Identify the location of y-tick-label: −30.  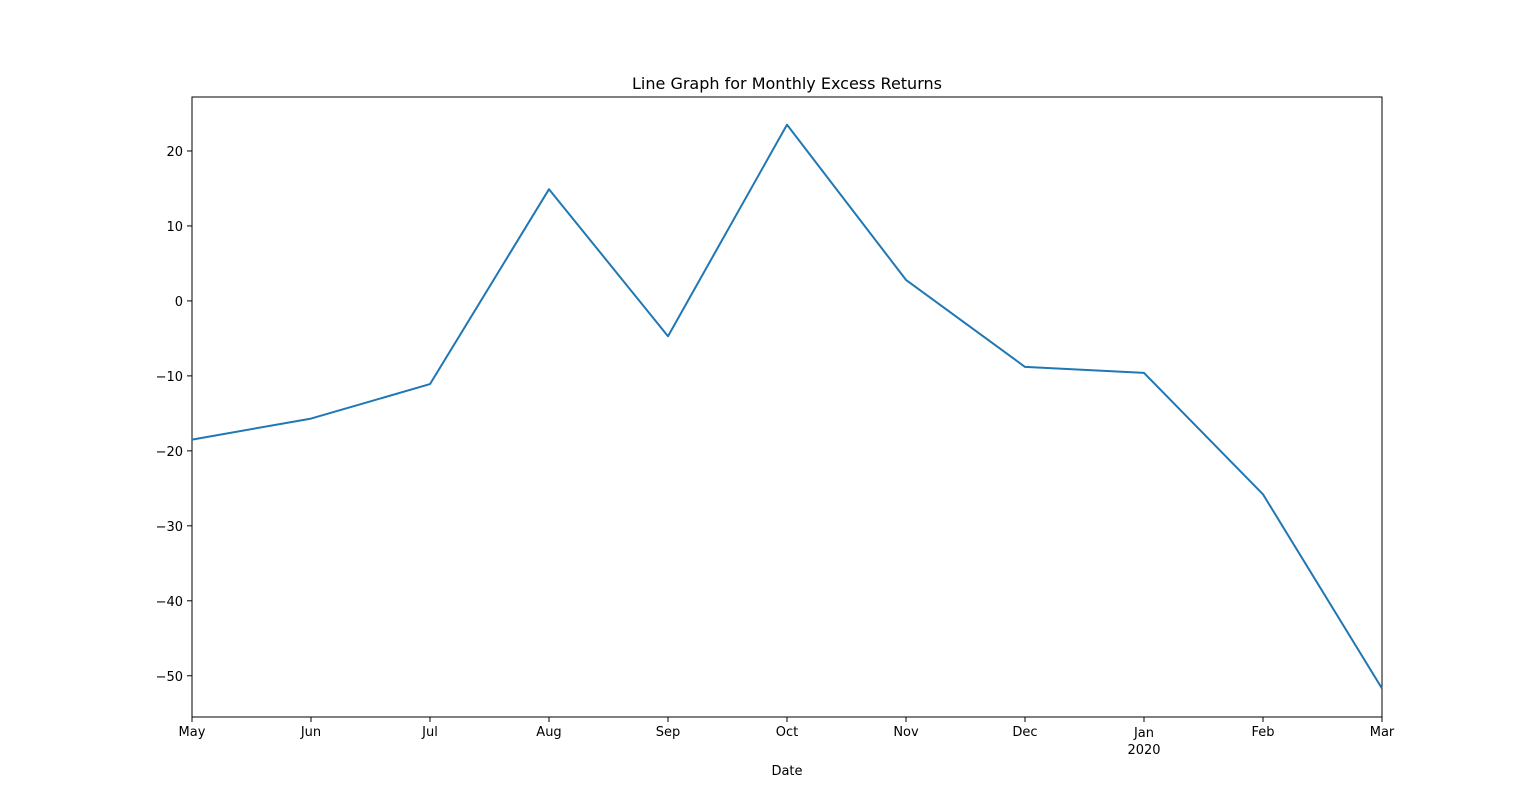
(169, 527).